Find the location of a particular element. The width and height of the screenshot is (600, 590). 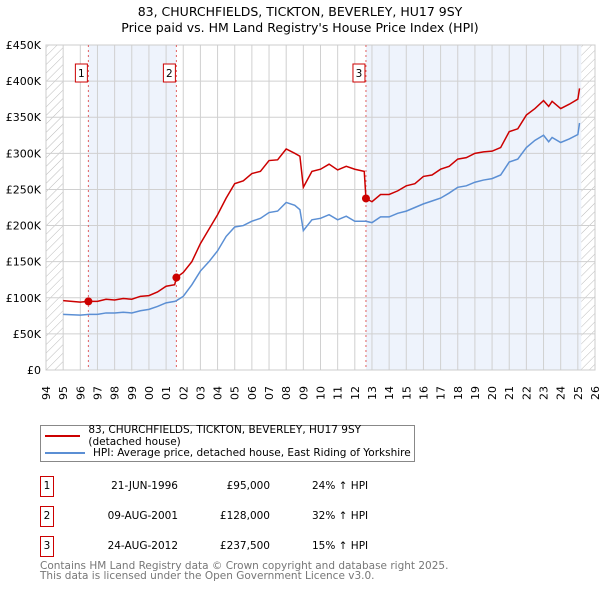

x-tick-label: 2003 is located at coordinates (200, 393).